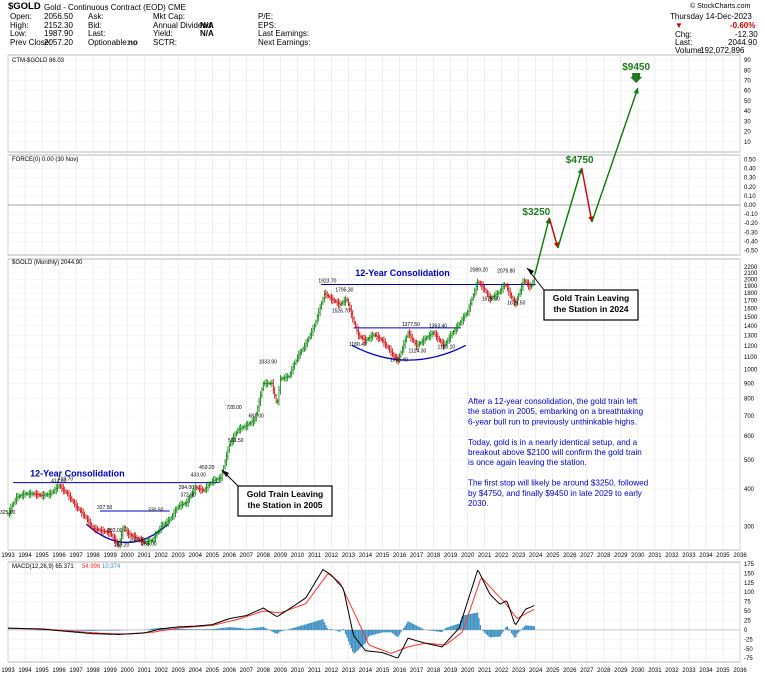 The width and height of the screenshot is (765, 675). What do you see at coordinates (96, 16) in the screenshot?
I see `quote-label-0: Ask:` at bounding box center [96, 16].